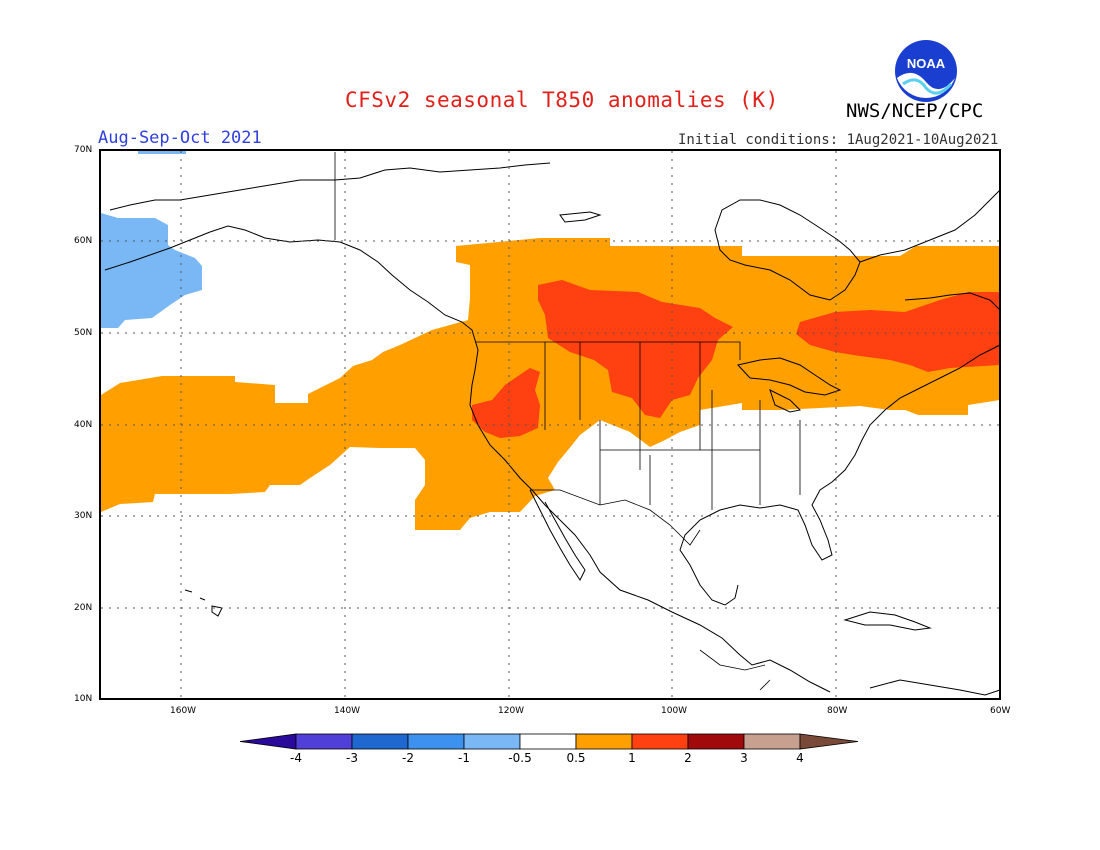  I want to click on lat-label-50n: 50N, so click(83, 333).